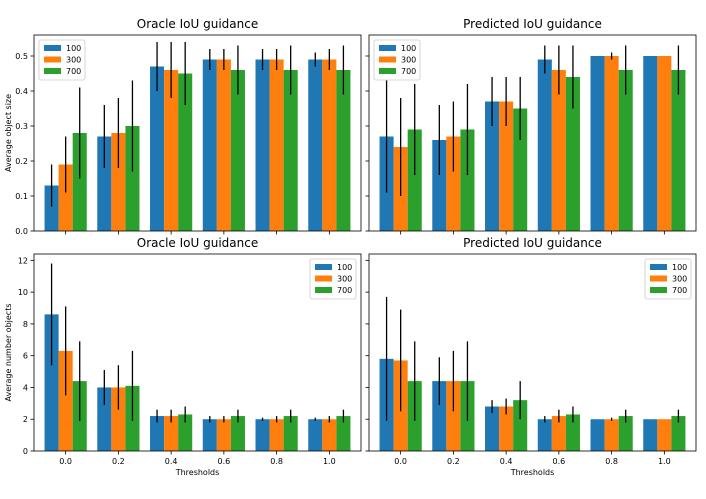 The width and height of the screenshot is (706, 499). I want to click on y-axis-label: Average number objects, so click(8, 353).